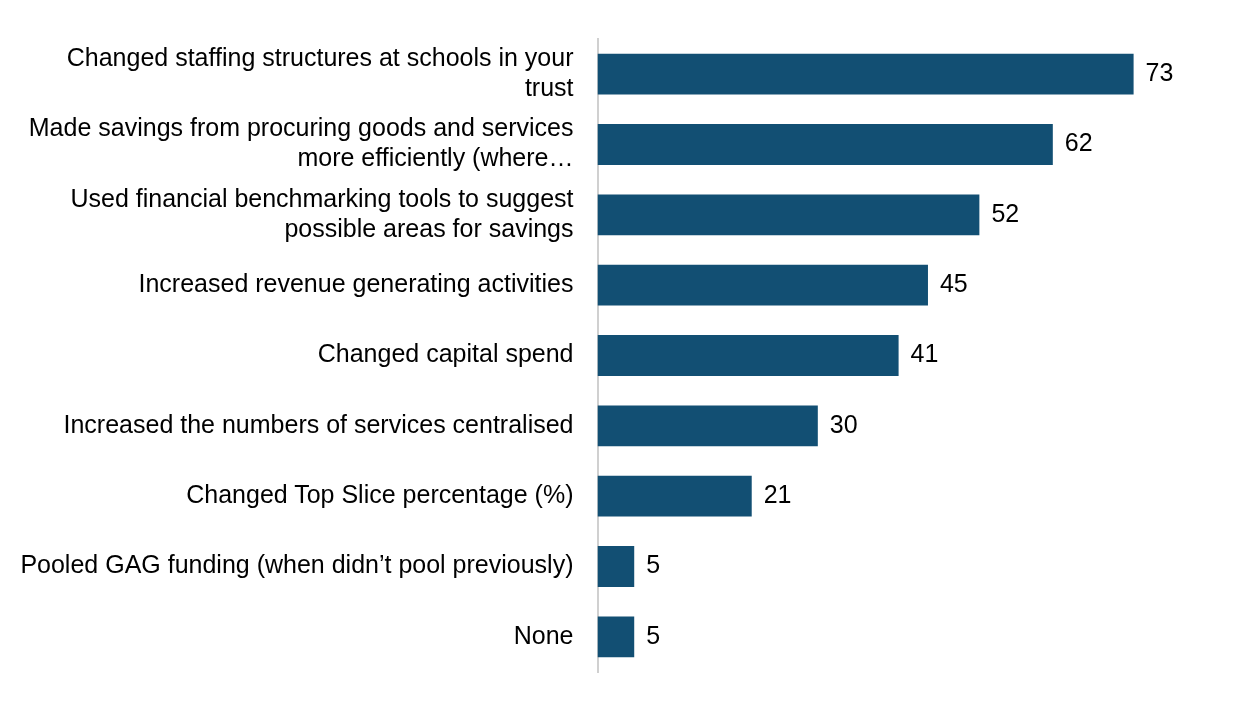 Image resolution: width=1235 pixels, height=726 pixels. I want to click on data-label: 30, so click(843, 423).